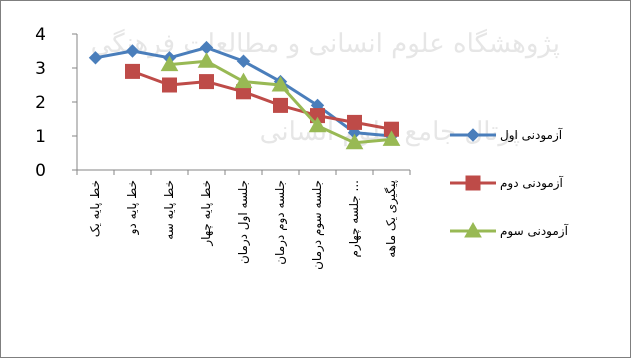  What do you see at coordinates (243, 222) in the screenshot?
I see `x-category-label: جلسه اول درمان` at bounding box center [243, 222].